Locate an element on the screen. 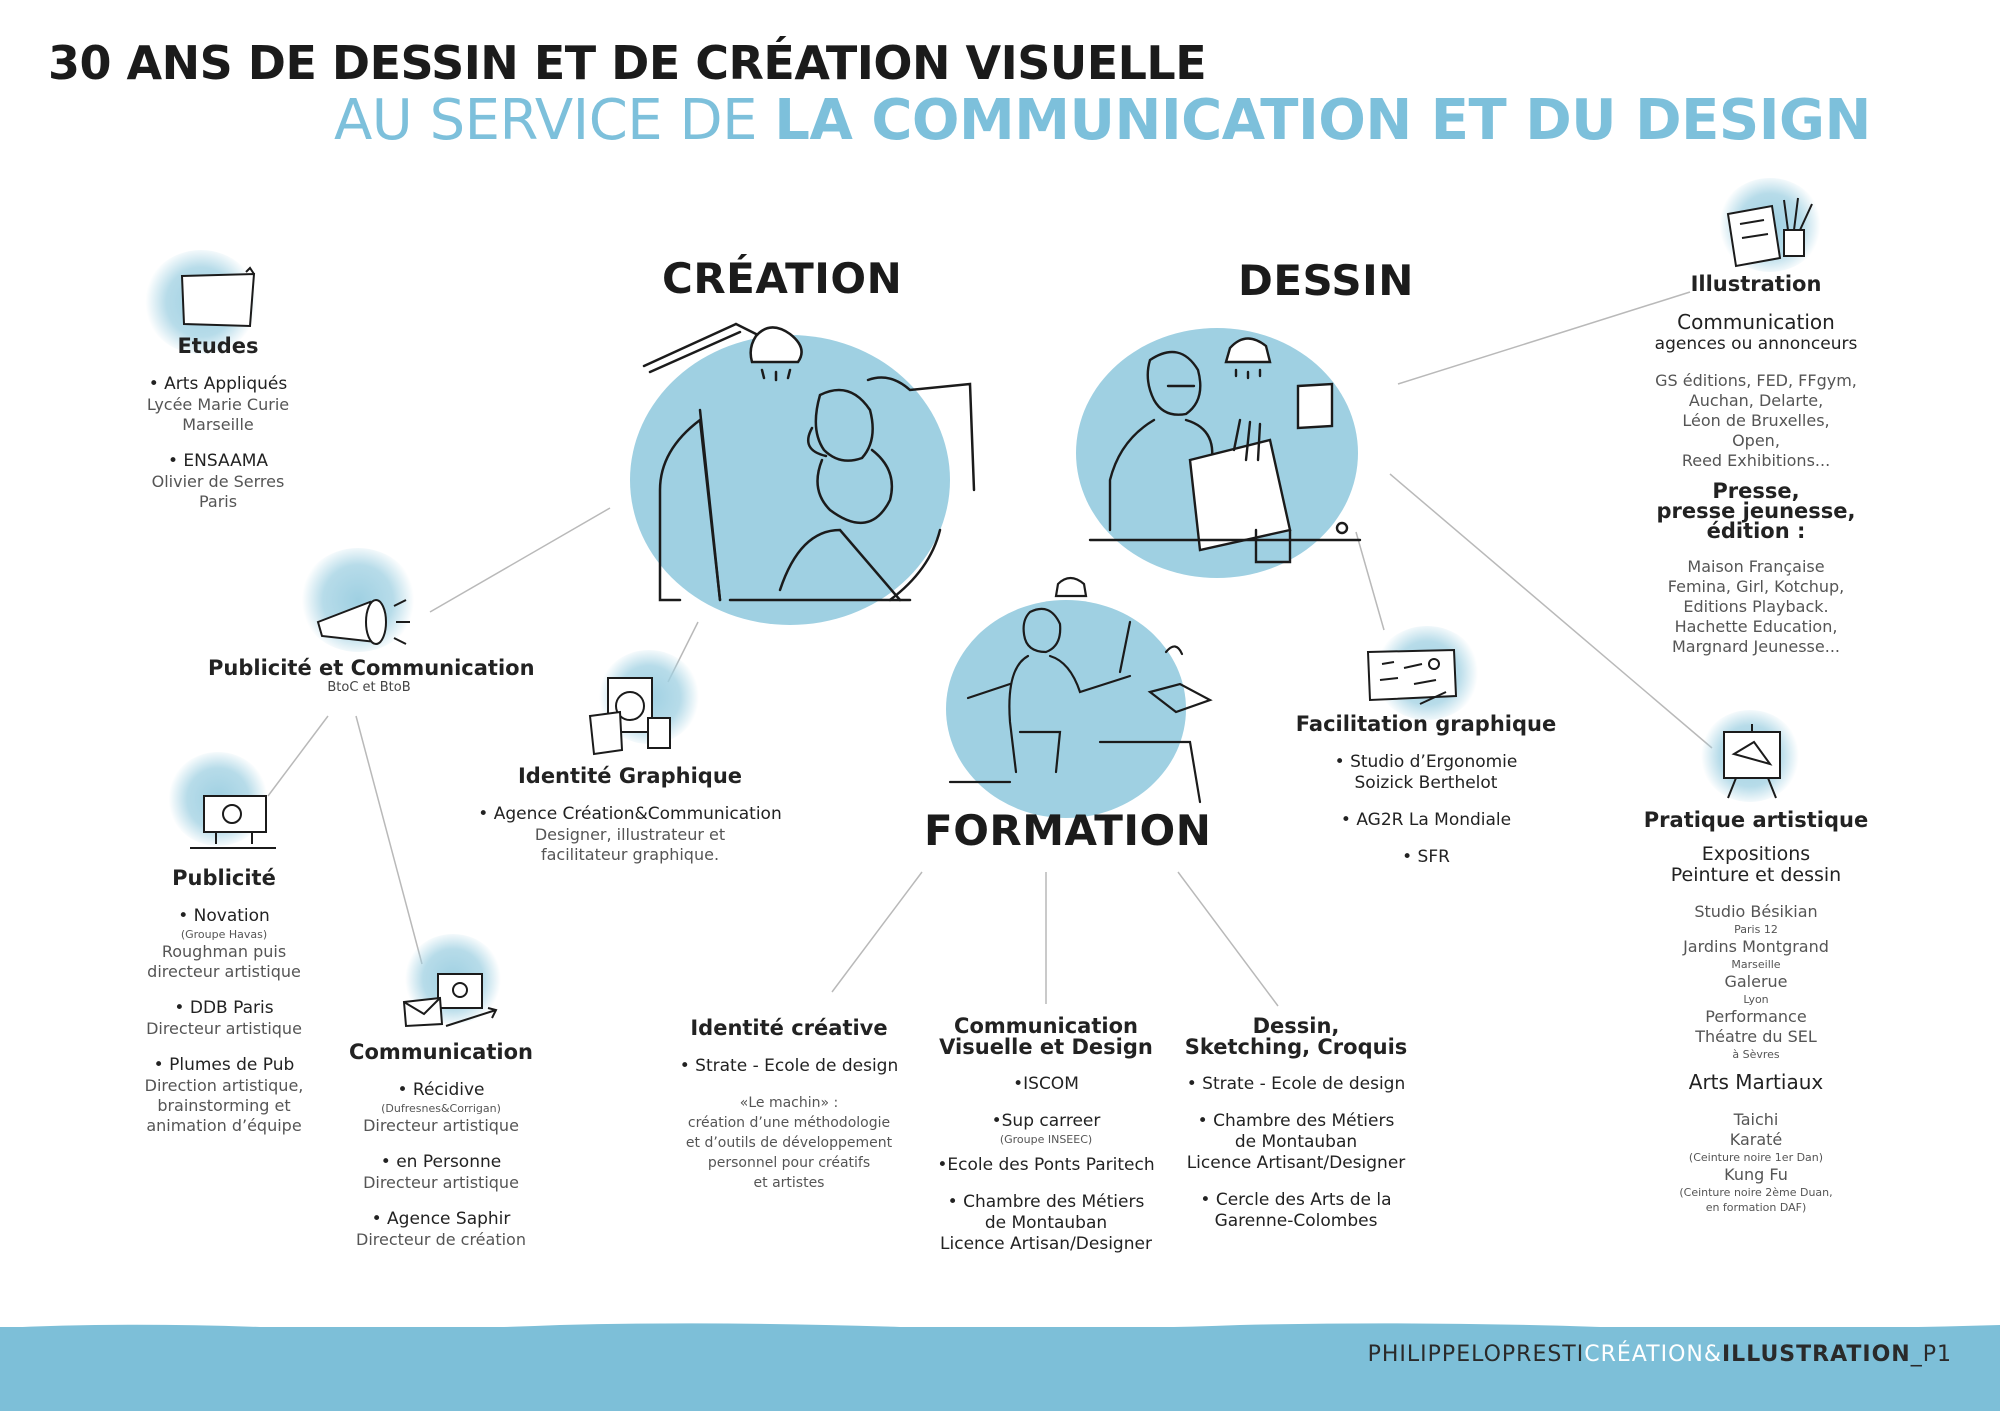  illustration-title: Illustration is located at coordinates (1756, 284).